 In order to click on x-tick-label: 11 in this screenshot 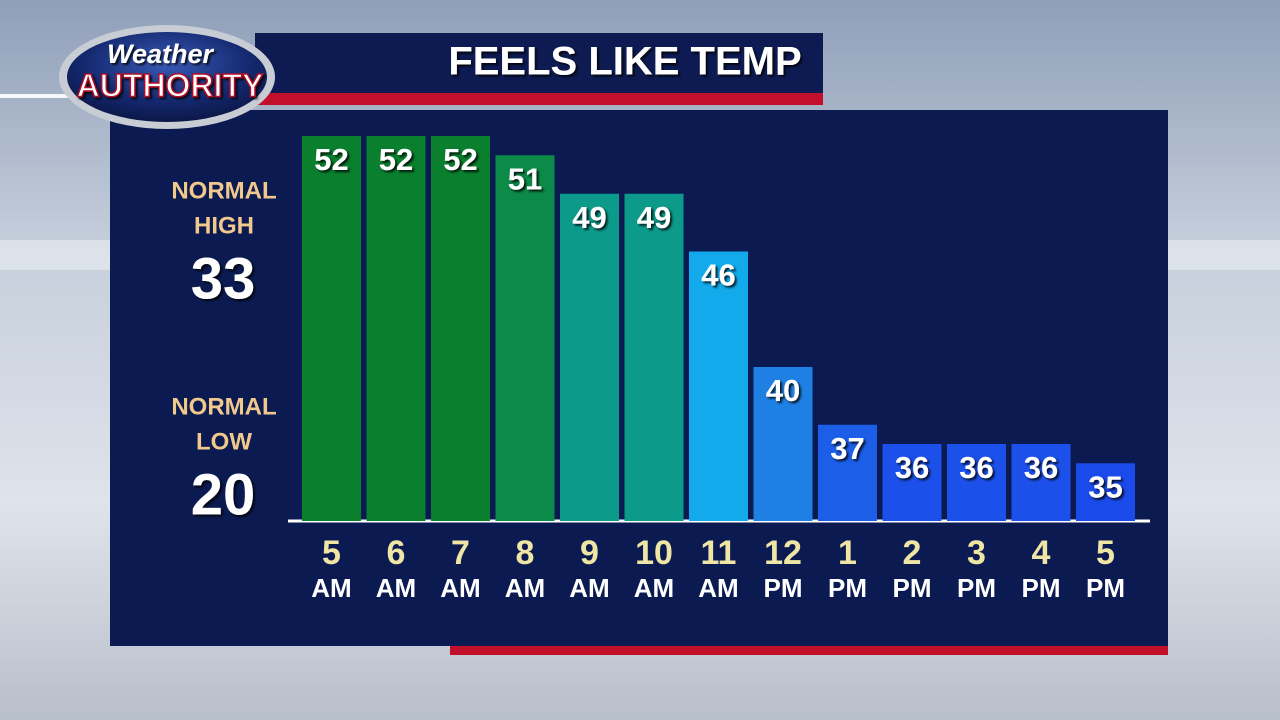, I will do `click(719, 553)`.